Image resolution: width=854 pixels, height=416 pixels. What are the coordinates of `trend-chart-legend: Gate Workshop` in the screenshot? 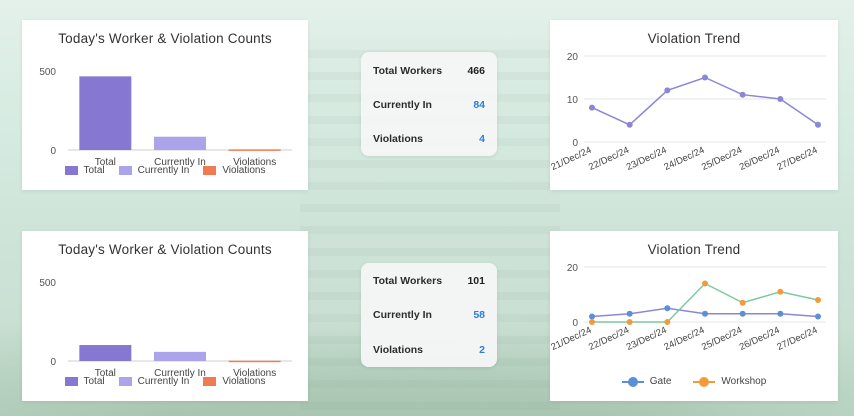 It's located at (694, 381).